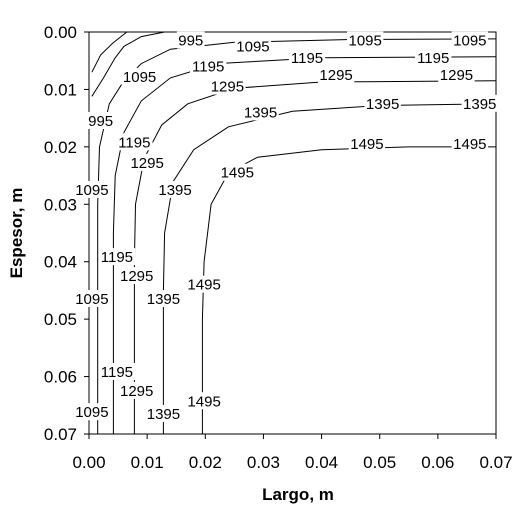 Image resolution: width=527 pixels, height=511 pixels. I want to click on x-axis-ticks: 0.00 0.01 0.02 0.03 0.04 0.05 0.06 0.07, so click(292, 453).